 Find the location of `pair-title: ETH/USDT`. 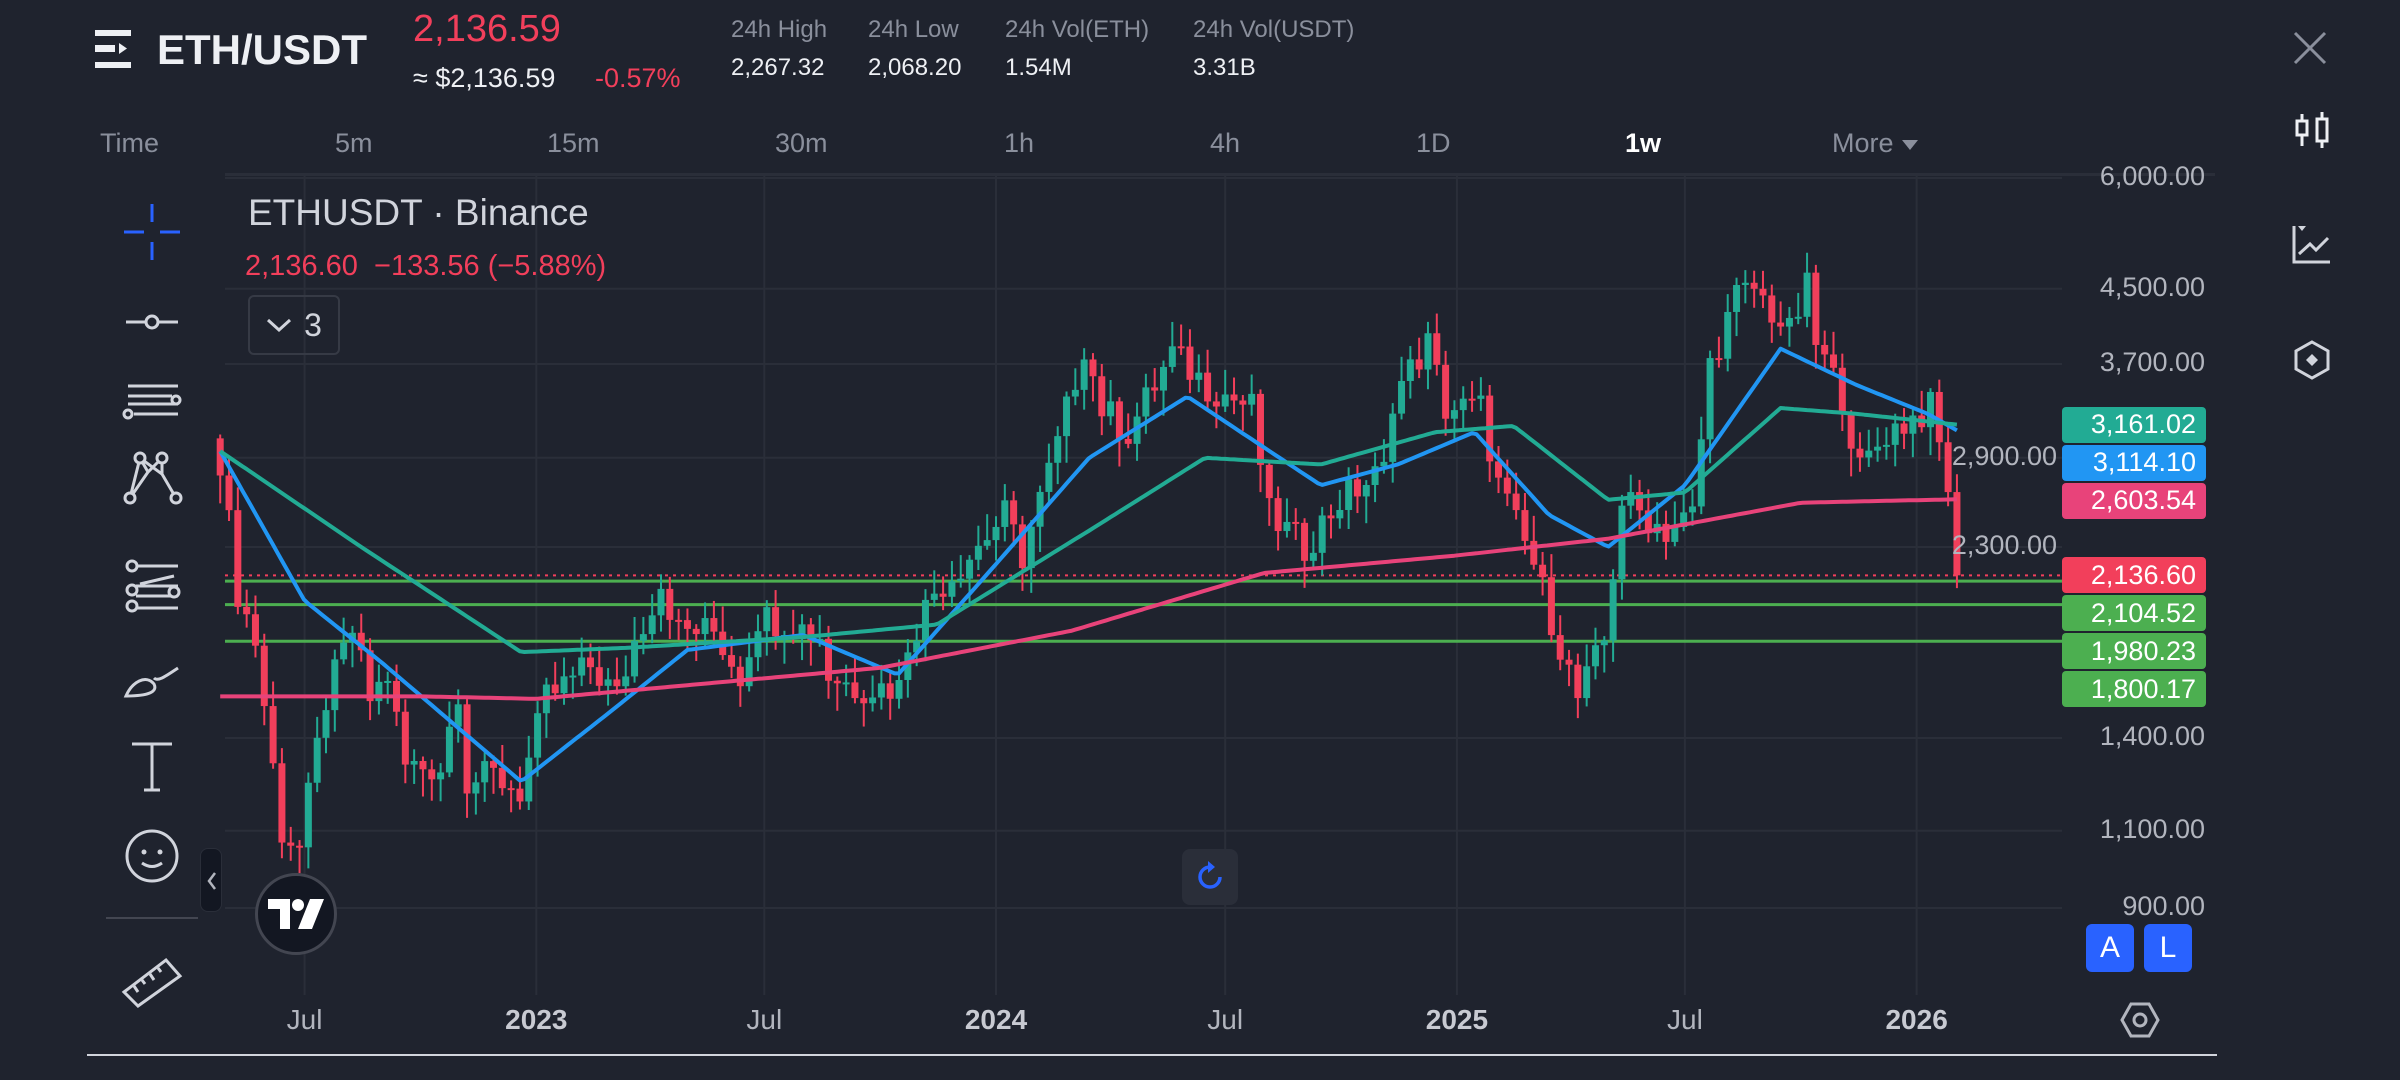

pair-title: ETH/USDT is located at coordinates (262, 49).